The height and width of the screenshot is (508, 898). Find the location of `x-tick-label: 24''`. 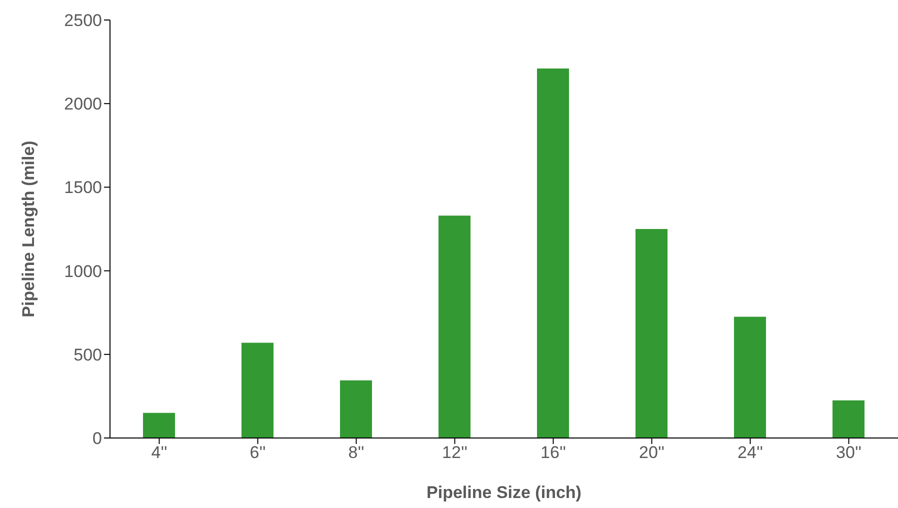

x-tick-label: 24'' is located at coordinates (750, 452).